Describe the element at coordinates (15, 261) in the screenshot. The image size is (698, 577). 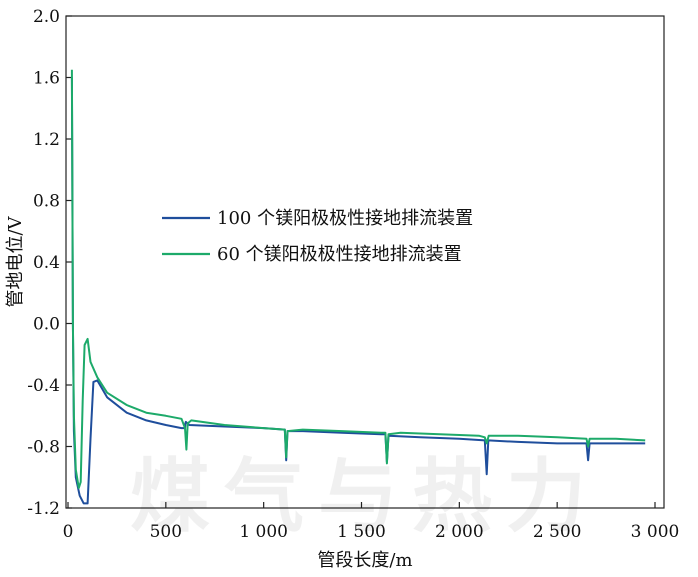
I see `y-axis-title: 管地电位/V` at that location.